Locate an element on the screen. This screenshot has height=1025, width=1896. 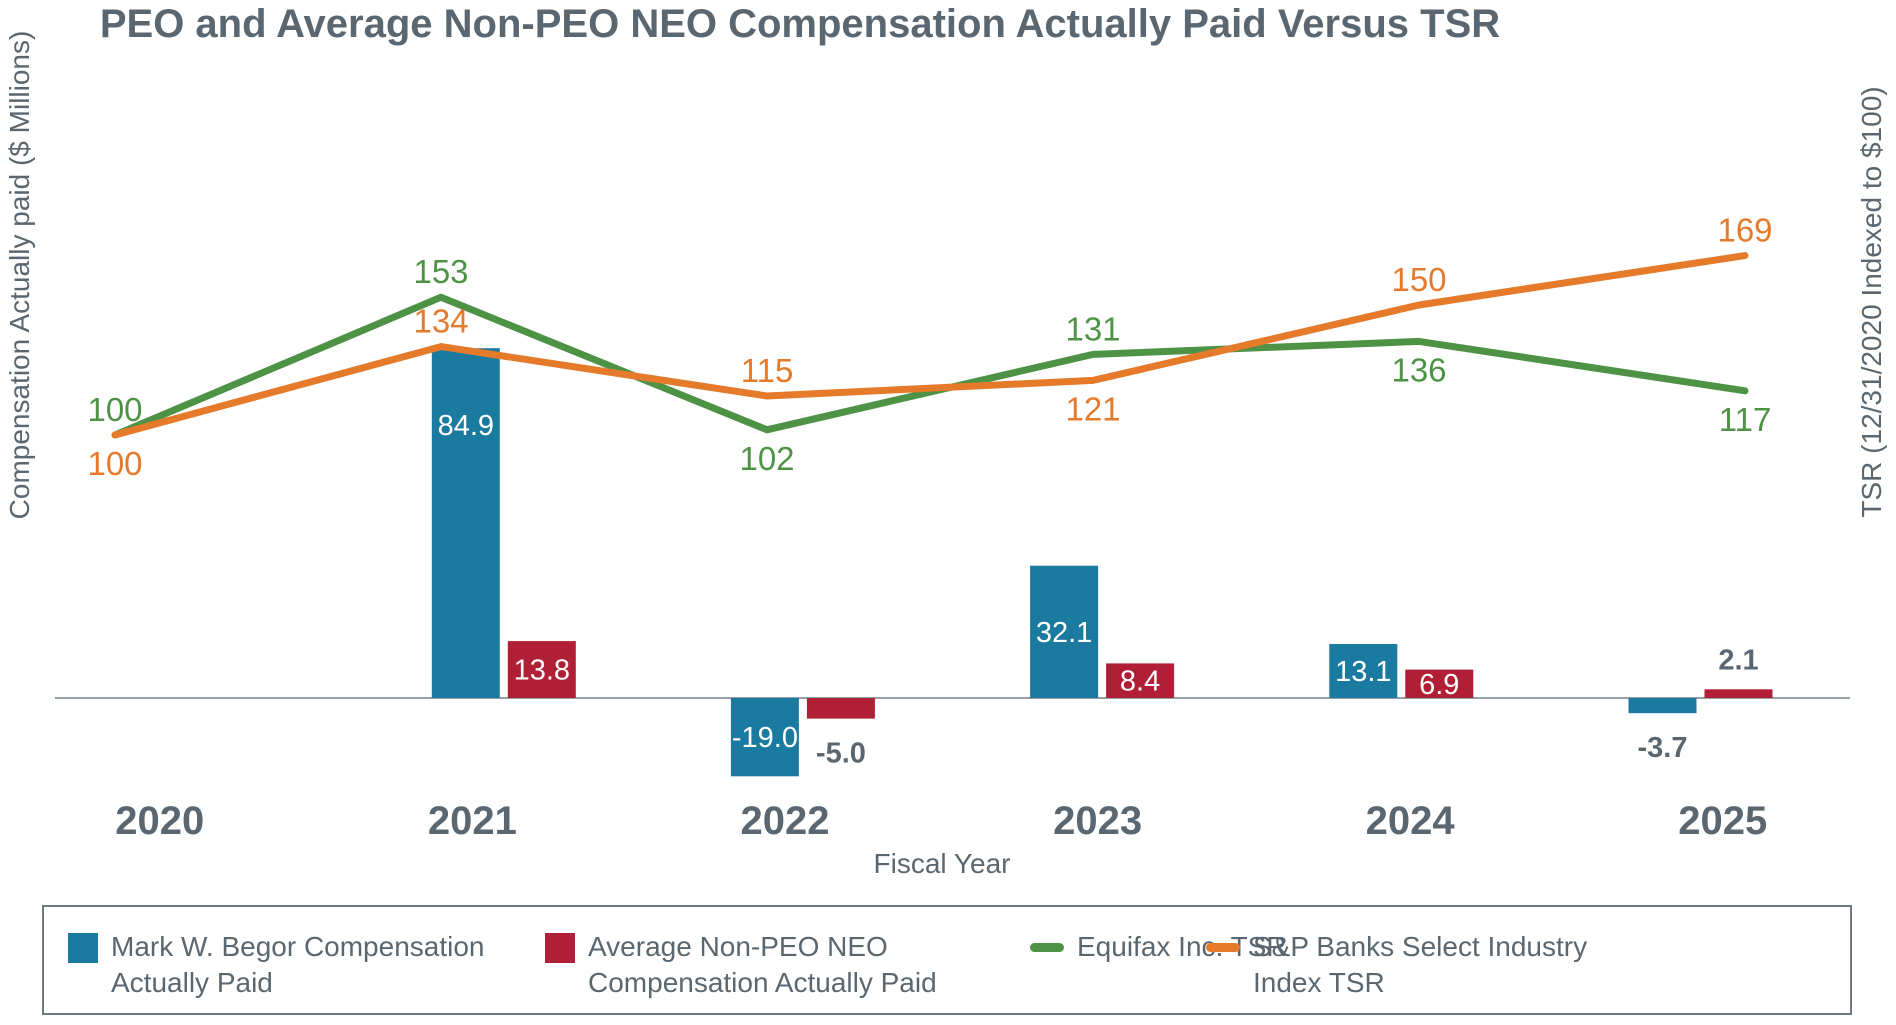
bar-label-peo-2025: -3.7 is located at coordinates (1663, 748).